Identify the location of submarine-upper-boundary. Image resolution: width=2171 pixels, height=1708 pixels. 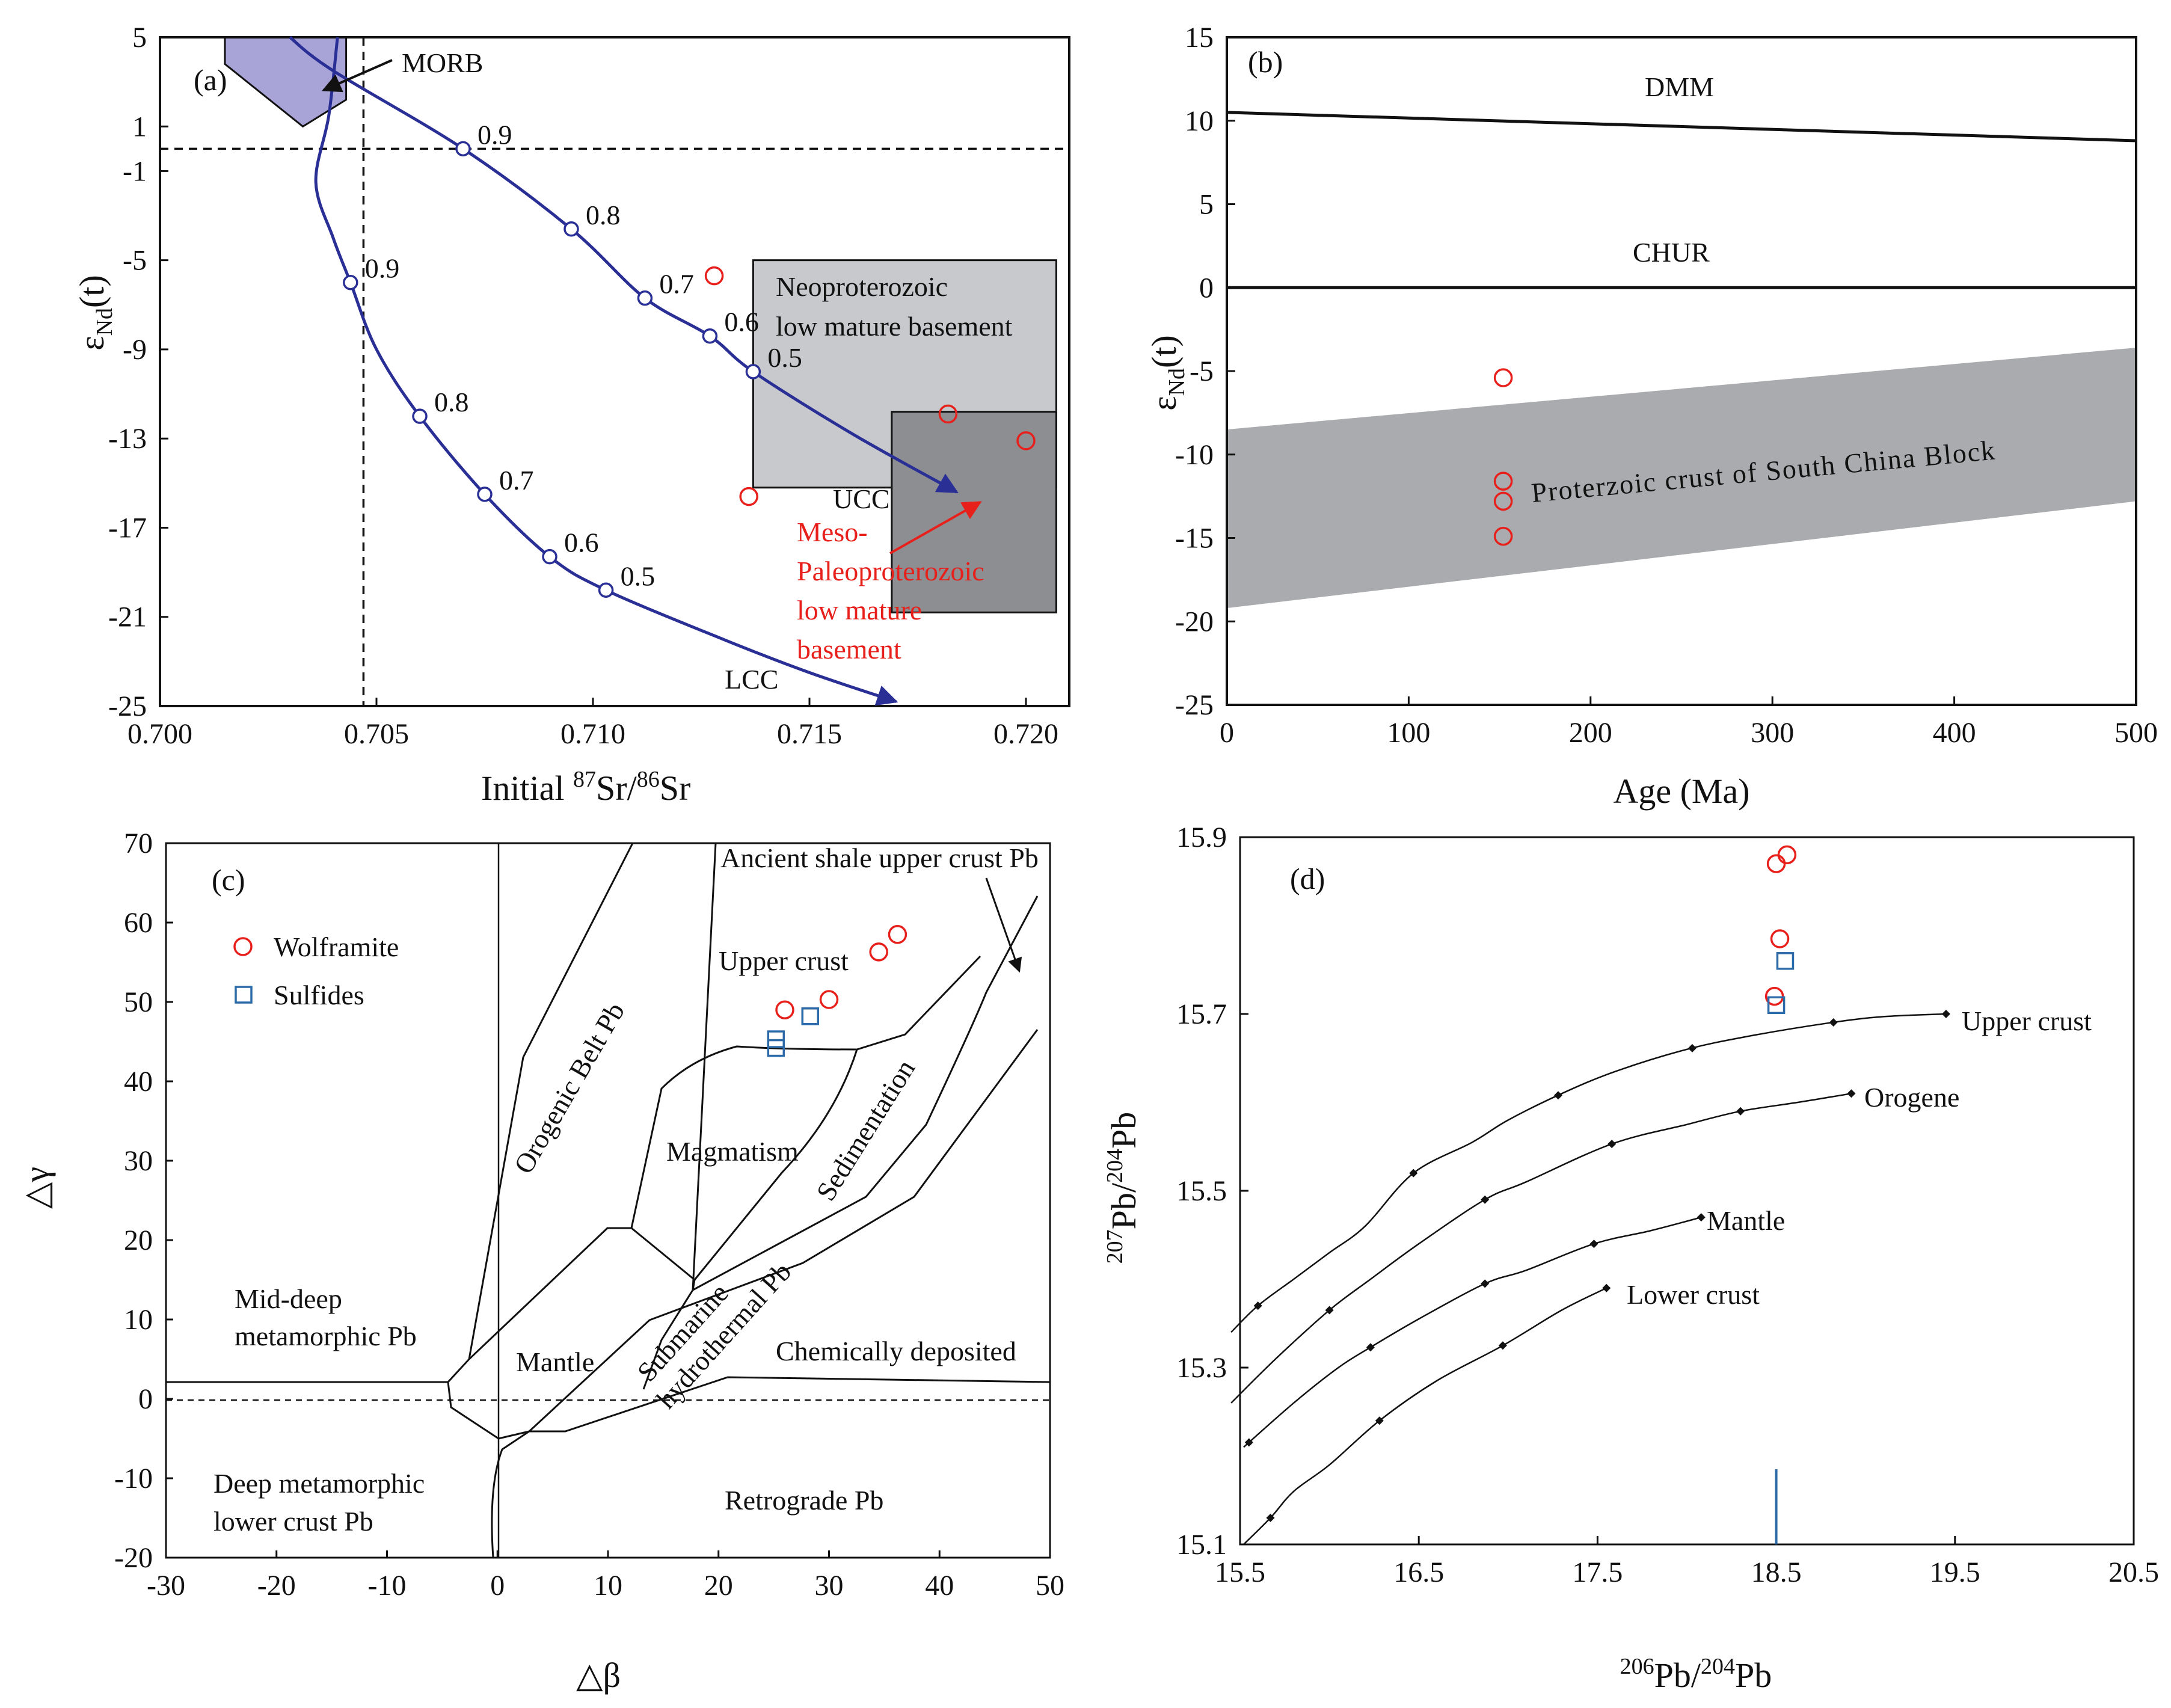
(865, 1093).